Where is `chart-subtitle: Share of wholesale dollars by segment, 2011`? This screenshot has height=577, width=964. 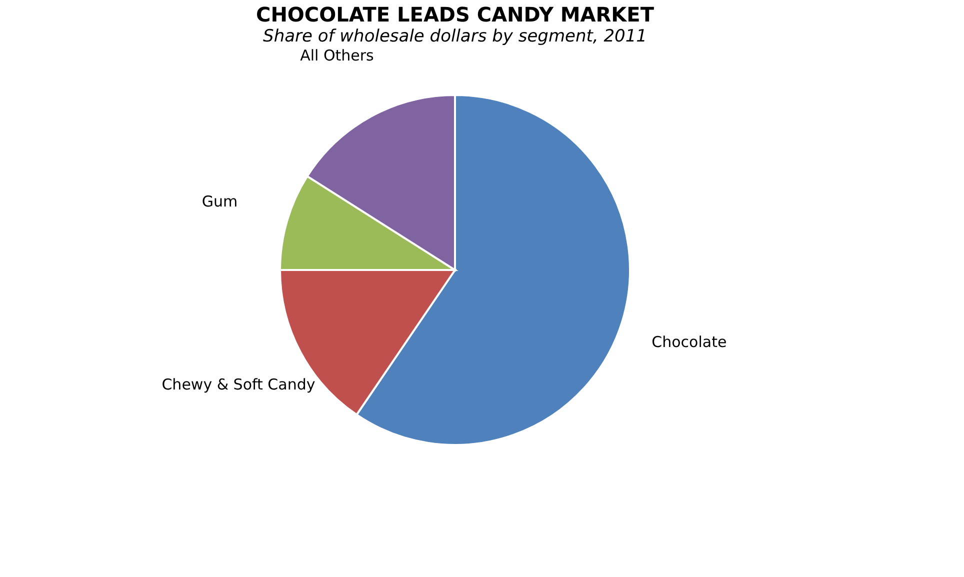 chart-subtitle: Share of wholesale dollars by segment, 2011 is located at coordinates (455, 36).